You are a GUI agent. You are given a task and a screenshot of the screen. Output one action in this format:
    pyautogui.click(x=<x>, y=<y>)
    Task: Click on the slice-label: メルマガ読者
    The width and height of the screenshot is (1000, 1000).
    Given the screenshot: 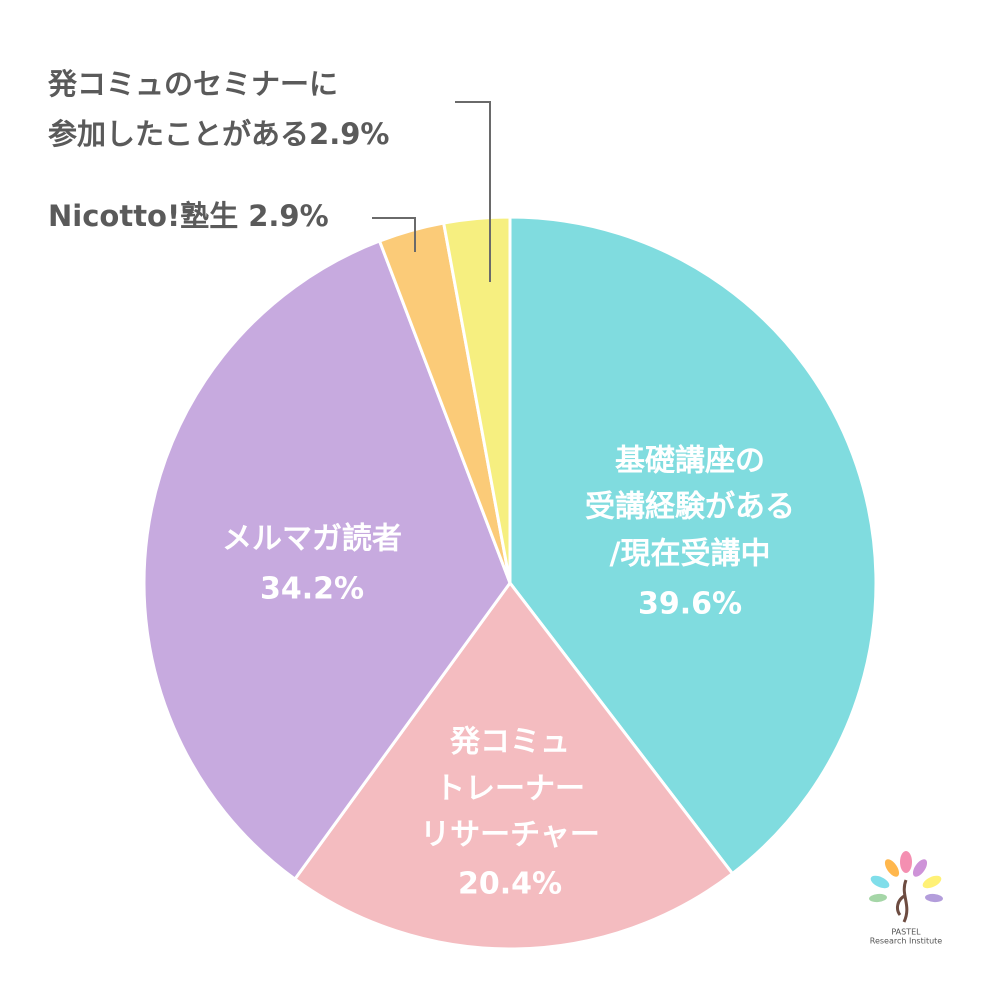 What is the action you would take?
    pyautogui.click(x=312, y=539)
    